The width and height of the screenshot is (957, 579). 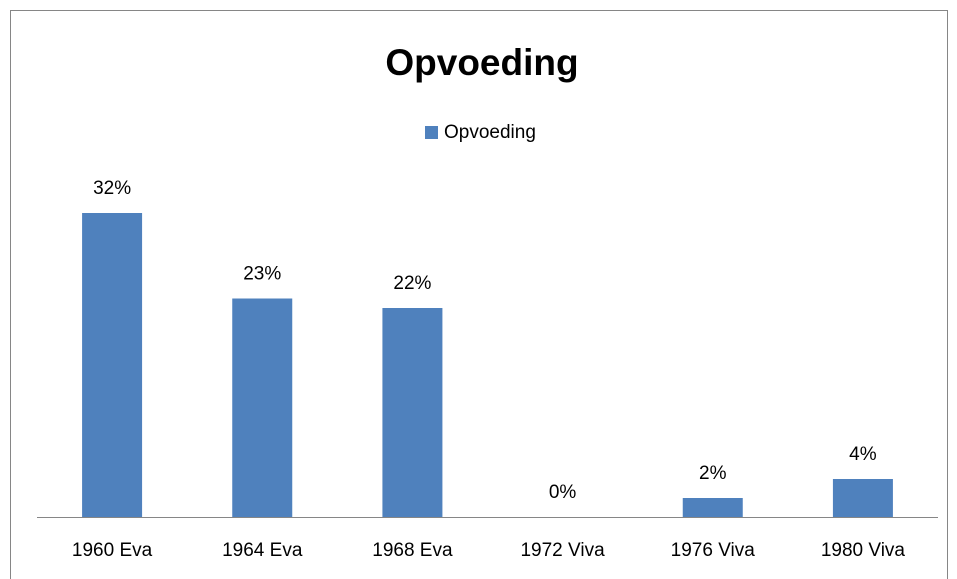 I want to click on legend-swatch, so click(x=431, y=132).